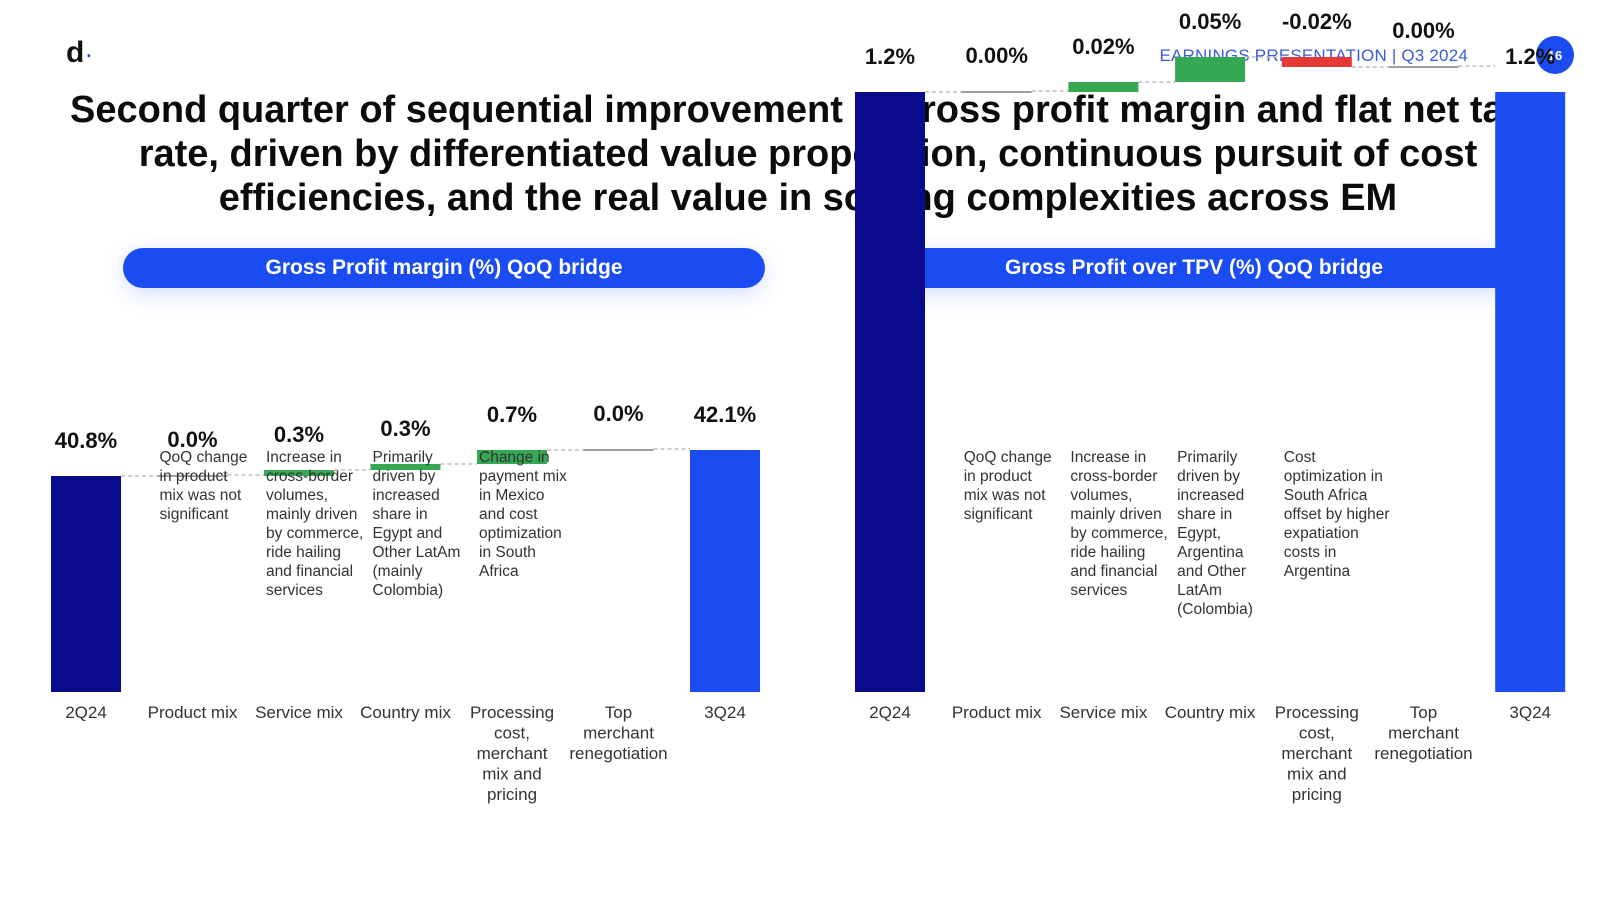 The image size is (1616, 900). I want to click on annotation-line: Colombia), so click(408, 590).